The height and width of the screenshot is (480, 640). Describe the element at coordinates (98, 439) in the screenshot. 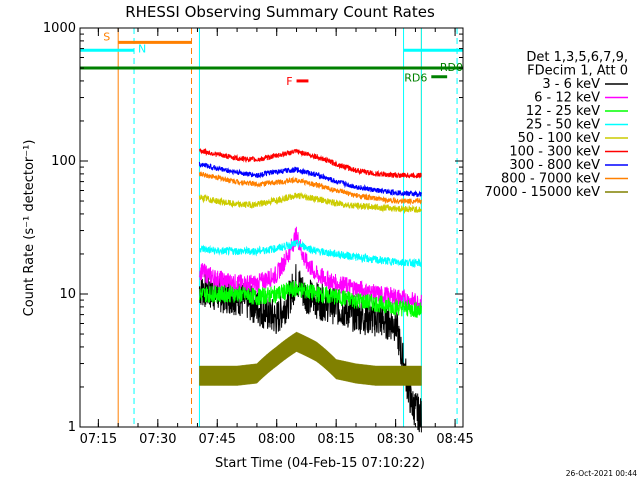

I see `x-tick-label: 07:15` at that location.